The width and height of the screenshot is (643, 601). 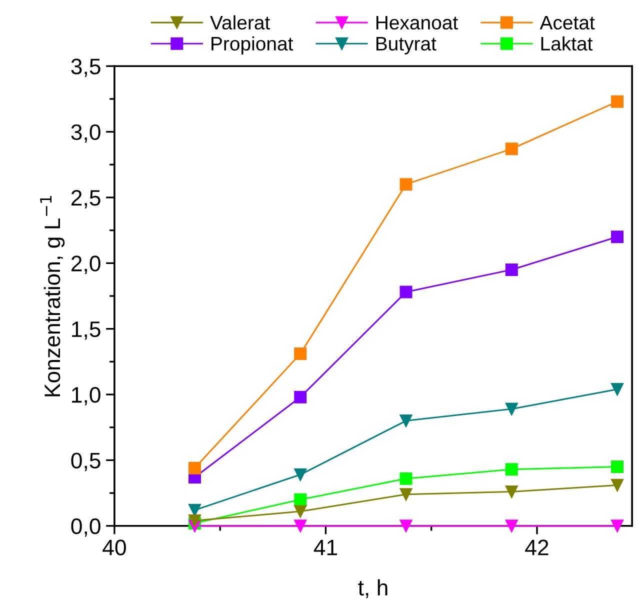 I want to click on x-tick-label: 41, so click(x=325, y=548).